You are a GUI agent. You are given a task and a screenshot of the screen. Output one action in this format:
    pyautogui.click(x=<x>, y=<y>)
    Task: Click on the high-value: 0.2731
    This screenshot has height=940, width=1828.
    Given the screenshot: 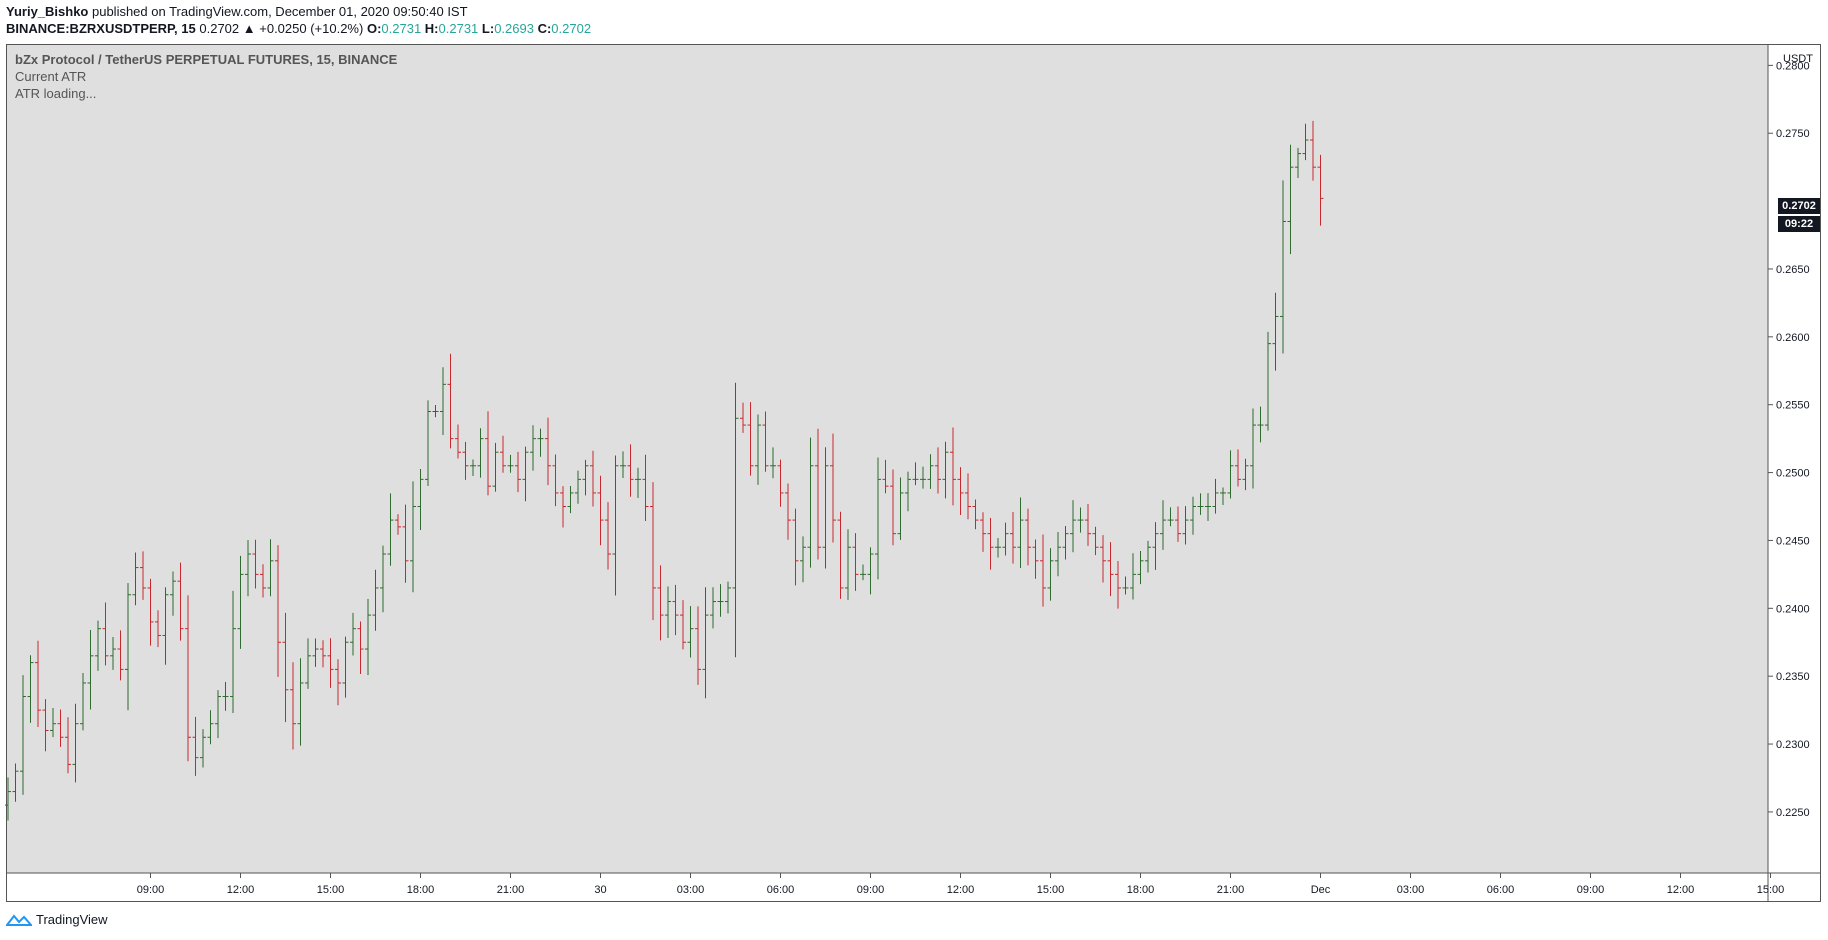 What is the action you would take?
    pyautogui.click(x=458, y=28)
    